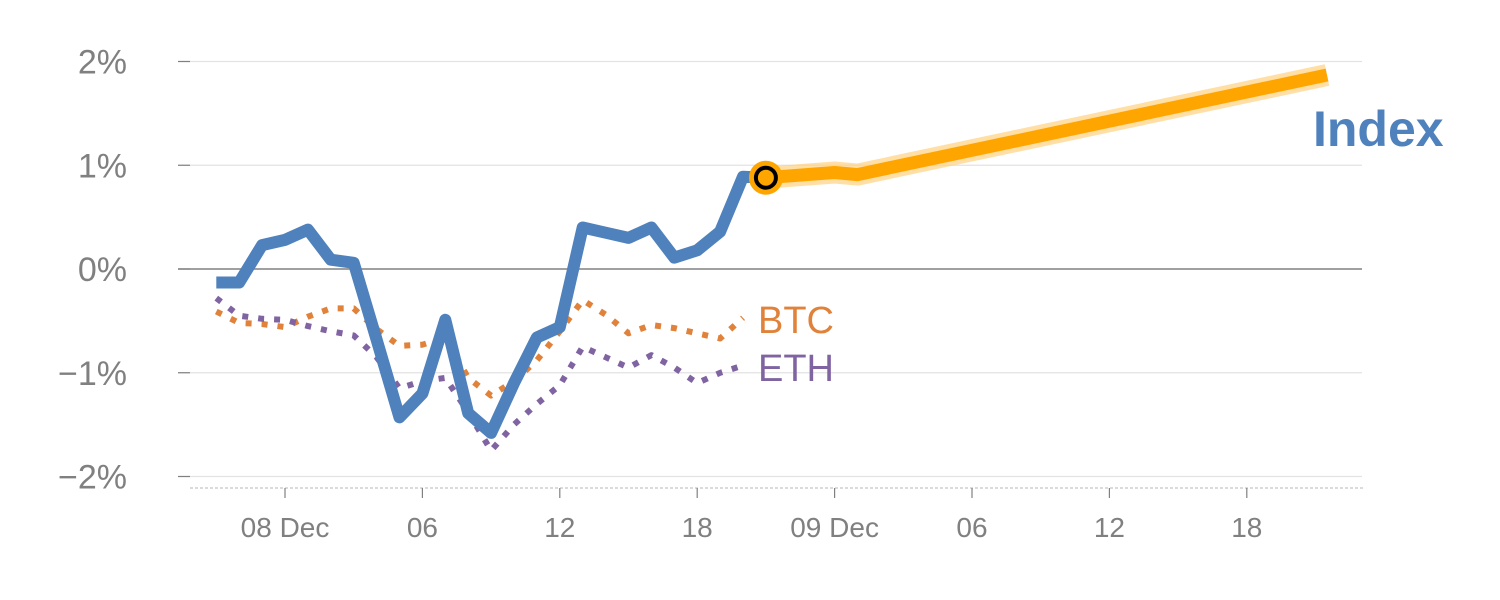  Describe the element at coordinates (102, 166) in the screenshot. I see `y-tick-label: 1%` at that location.